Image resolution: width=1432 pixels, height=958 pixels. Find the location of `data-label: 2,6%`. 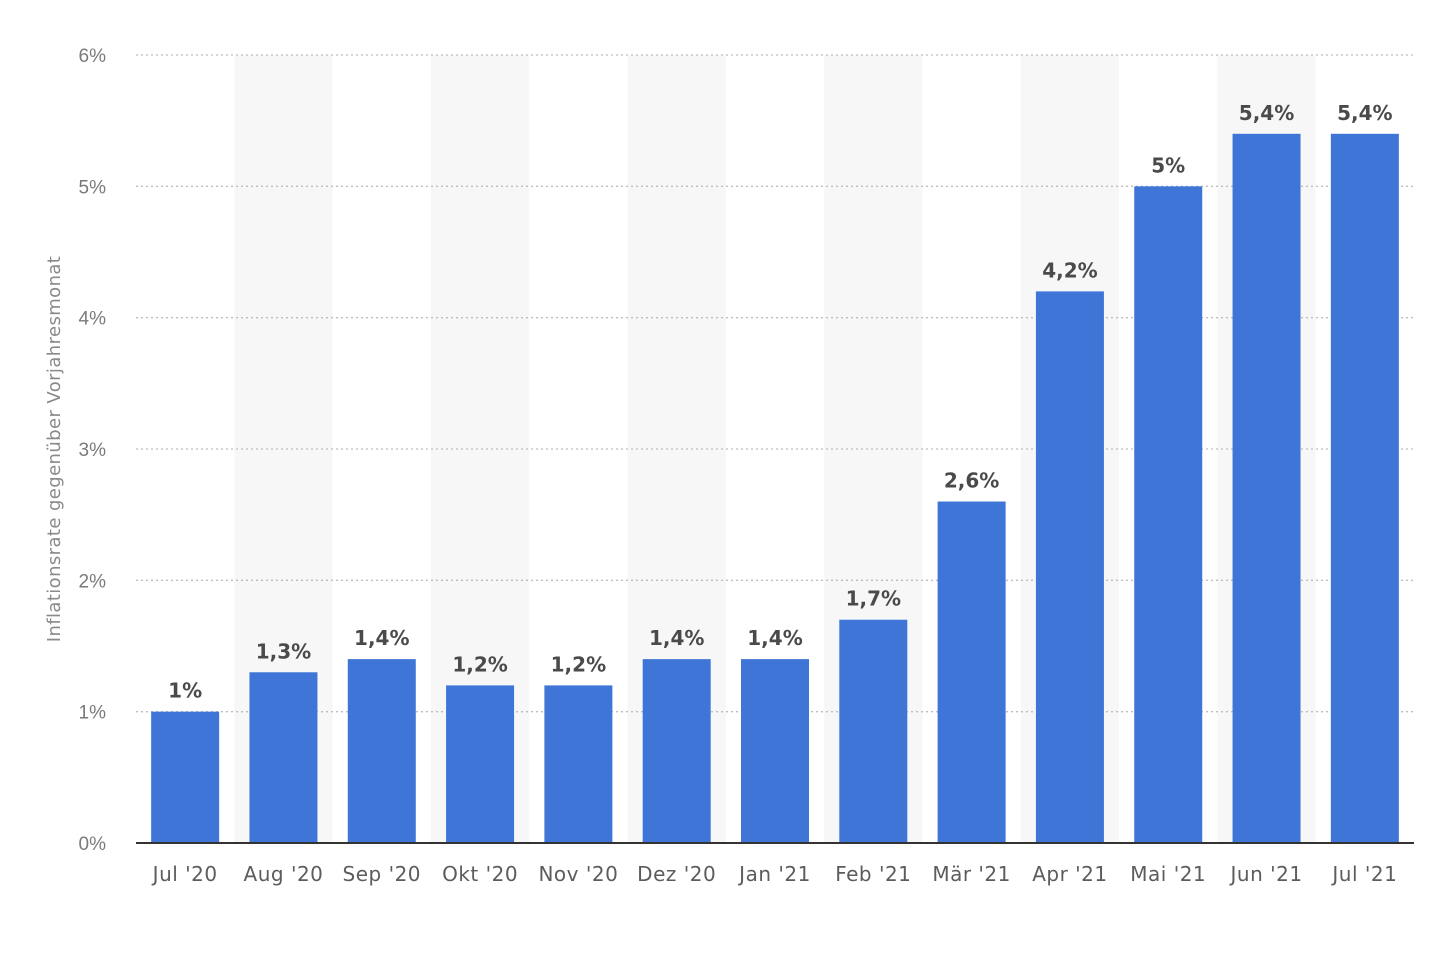

data-label: 2,6% is located at coordinates (971, 481).